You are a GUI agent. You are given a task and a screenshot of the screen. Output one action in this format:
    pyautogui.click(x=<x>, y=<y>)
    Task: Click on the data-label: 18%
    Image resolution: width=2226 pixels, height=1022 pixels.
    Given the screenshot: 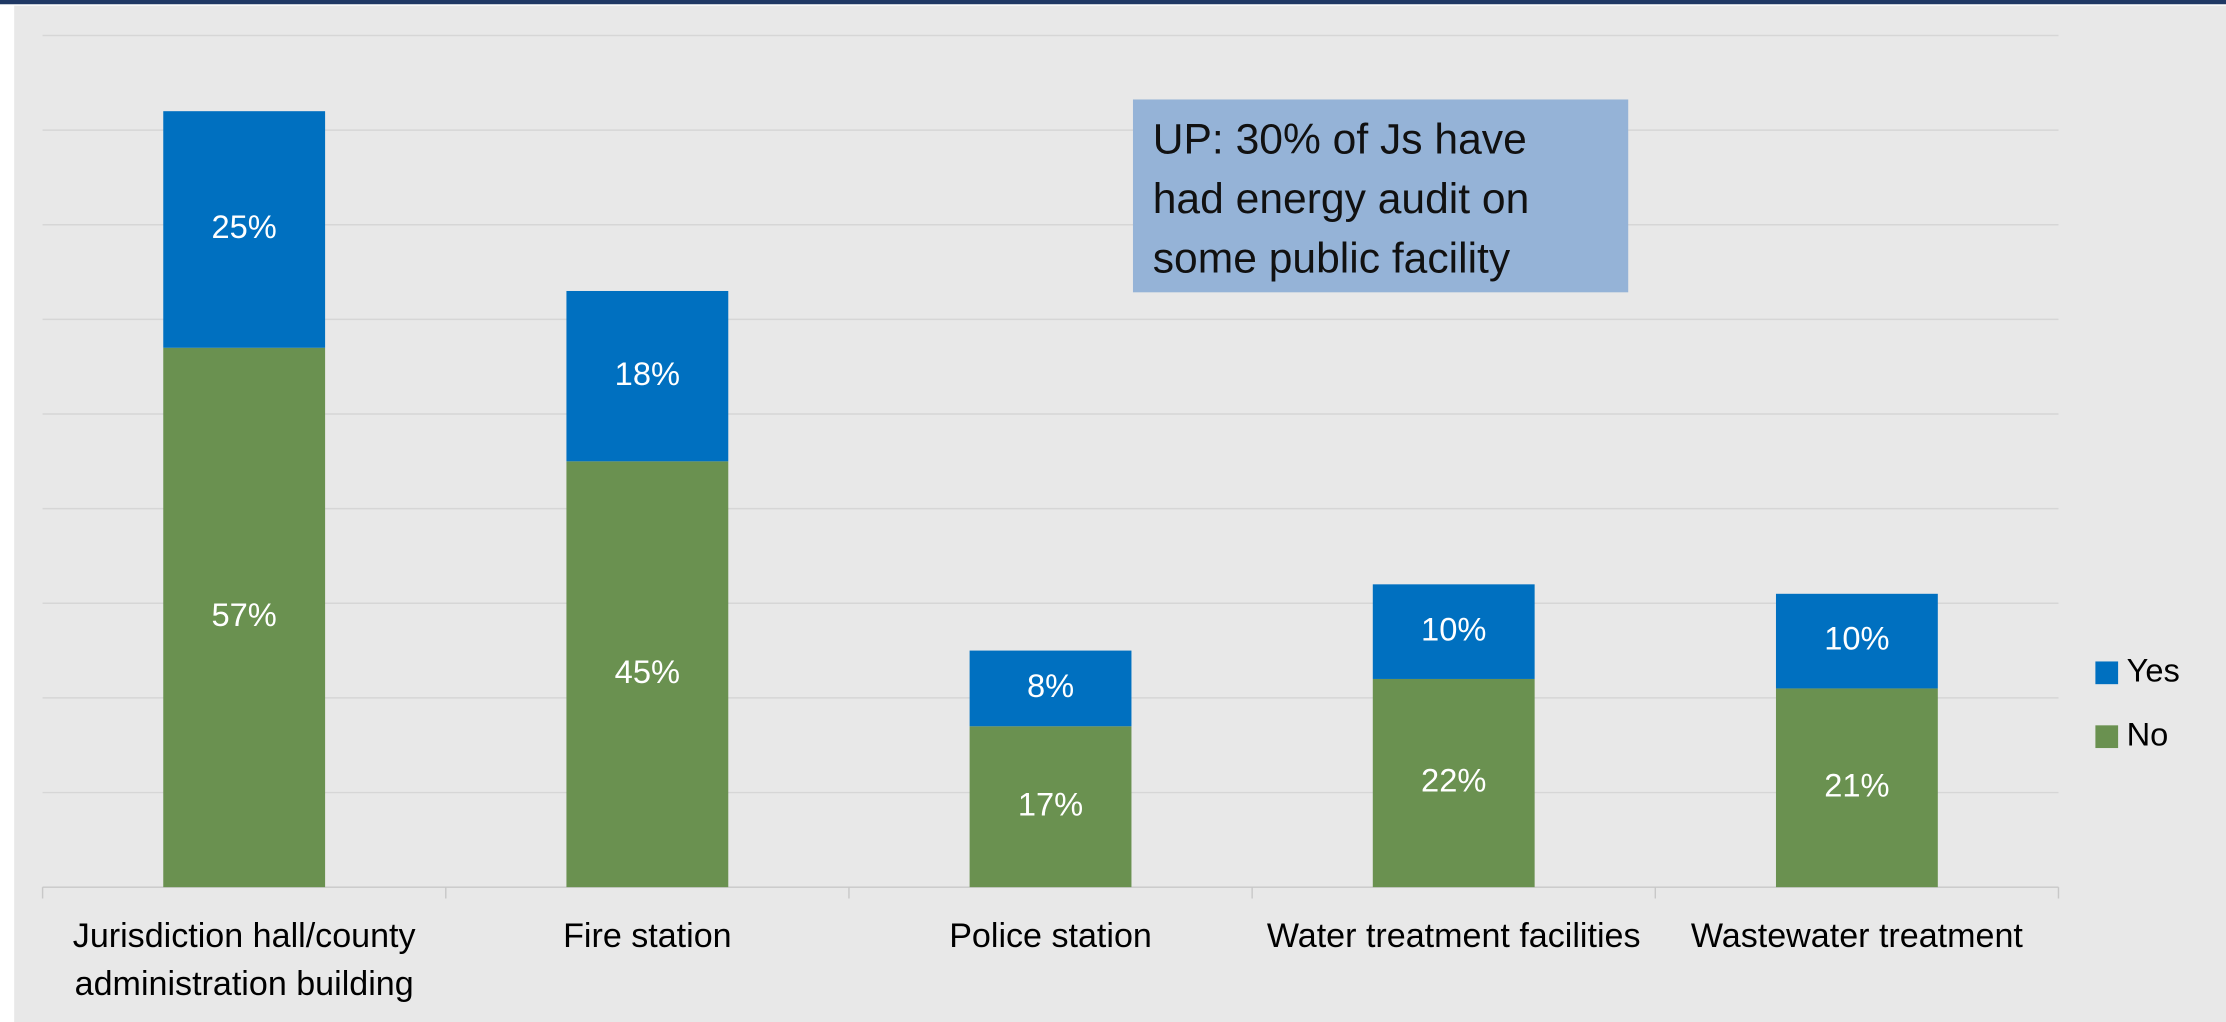 What is the action you would take?
    pyautogui.click(x=647, y=373)
    